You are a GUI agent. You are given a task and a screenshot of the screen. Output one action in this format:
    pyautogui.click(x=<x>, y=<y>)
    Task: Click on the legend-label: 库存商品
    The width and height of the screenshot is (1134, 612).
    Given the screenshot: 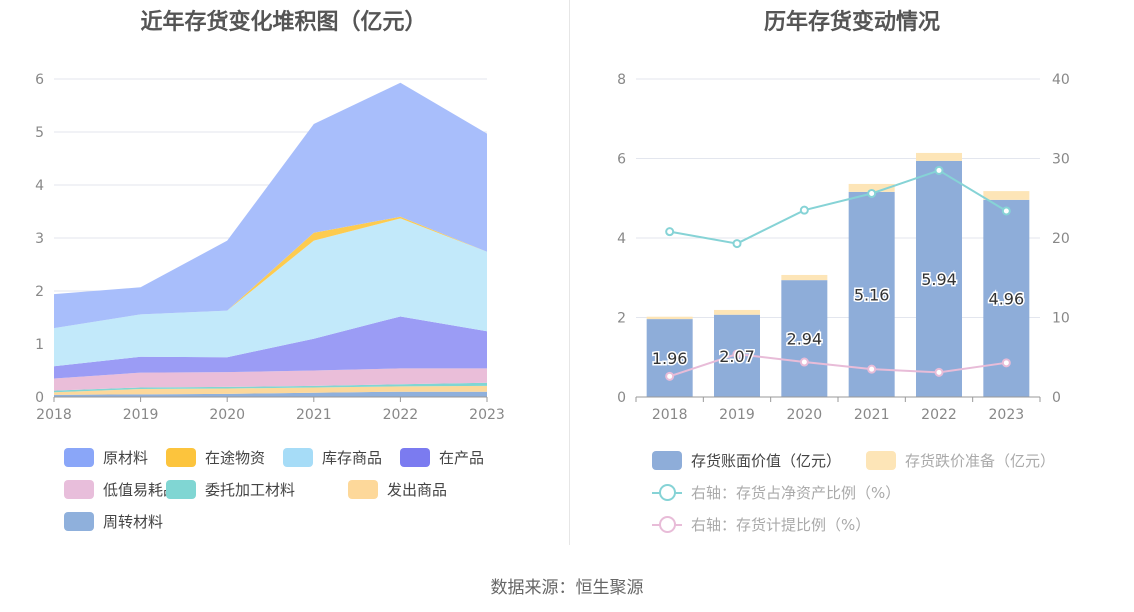 What is the action you would take?
    pyautogui.click(x=352, y=458)
    